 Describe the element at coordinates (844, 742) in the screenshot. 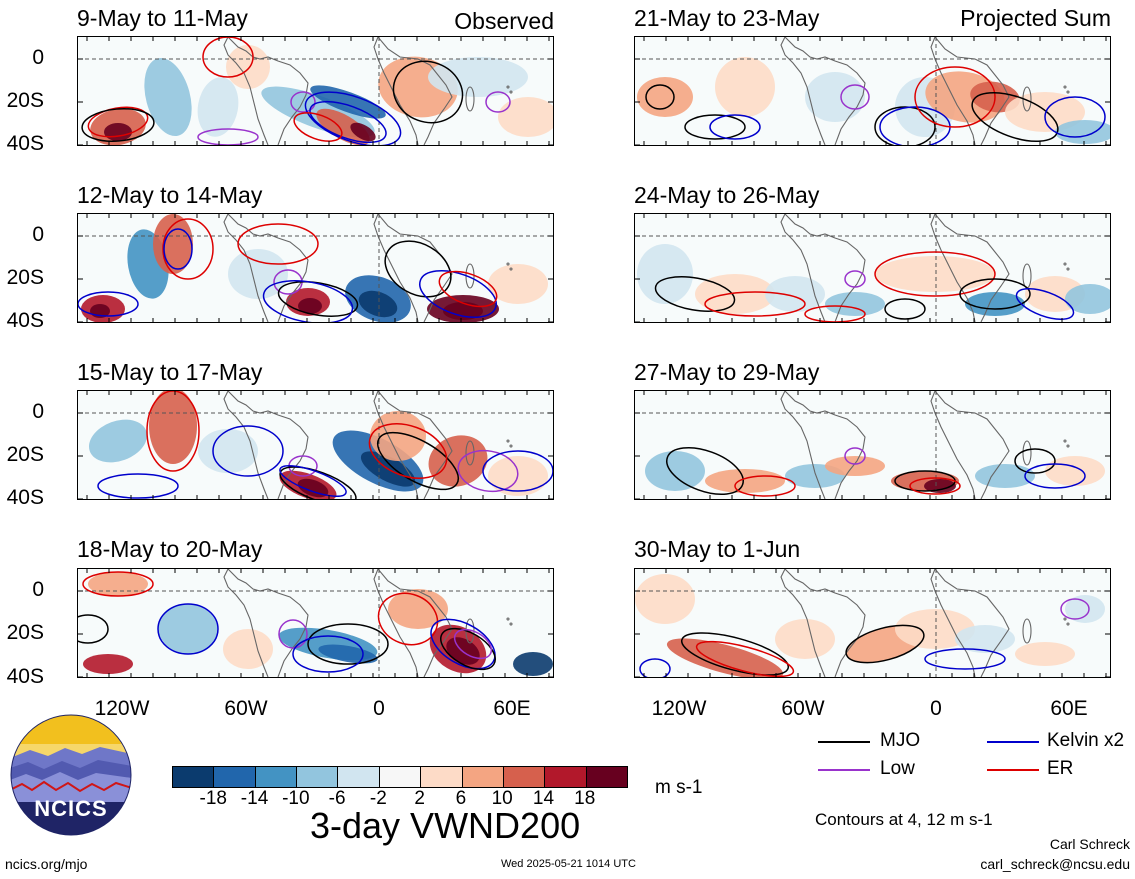

I see `legend-line-mjo` at that location.